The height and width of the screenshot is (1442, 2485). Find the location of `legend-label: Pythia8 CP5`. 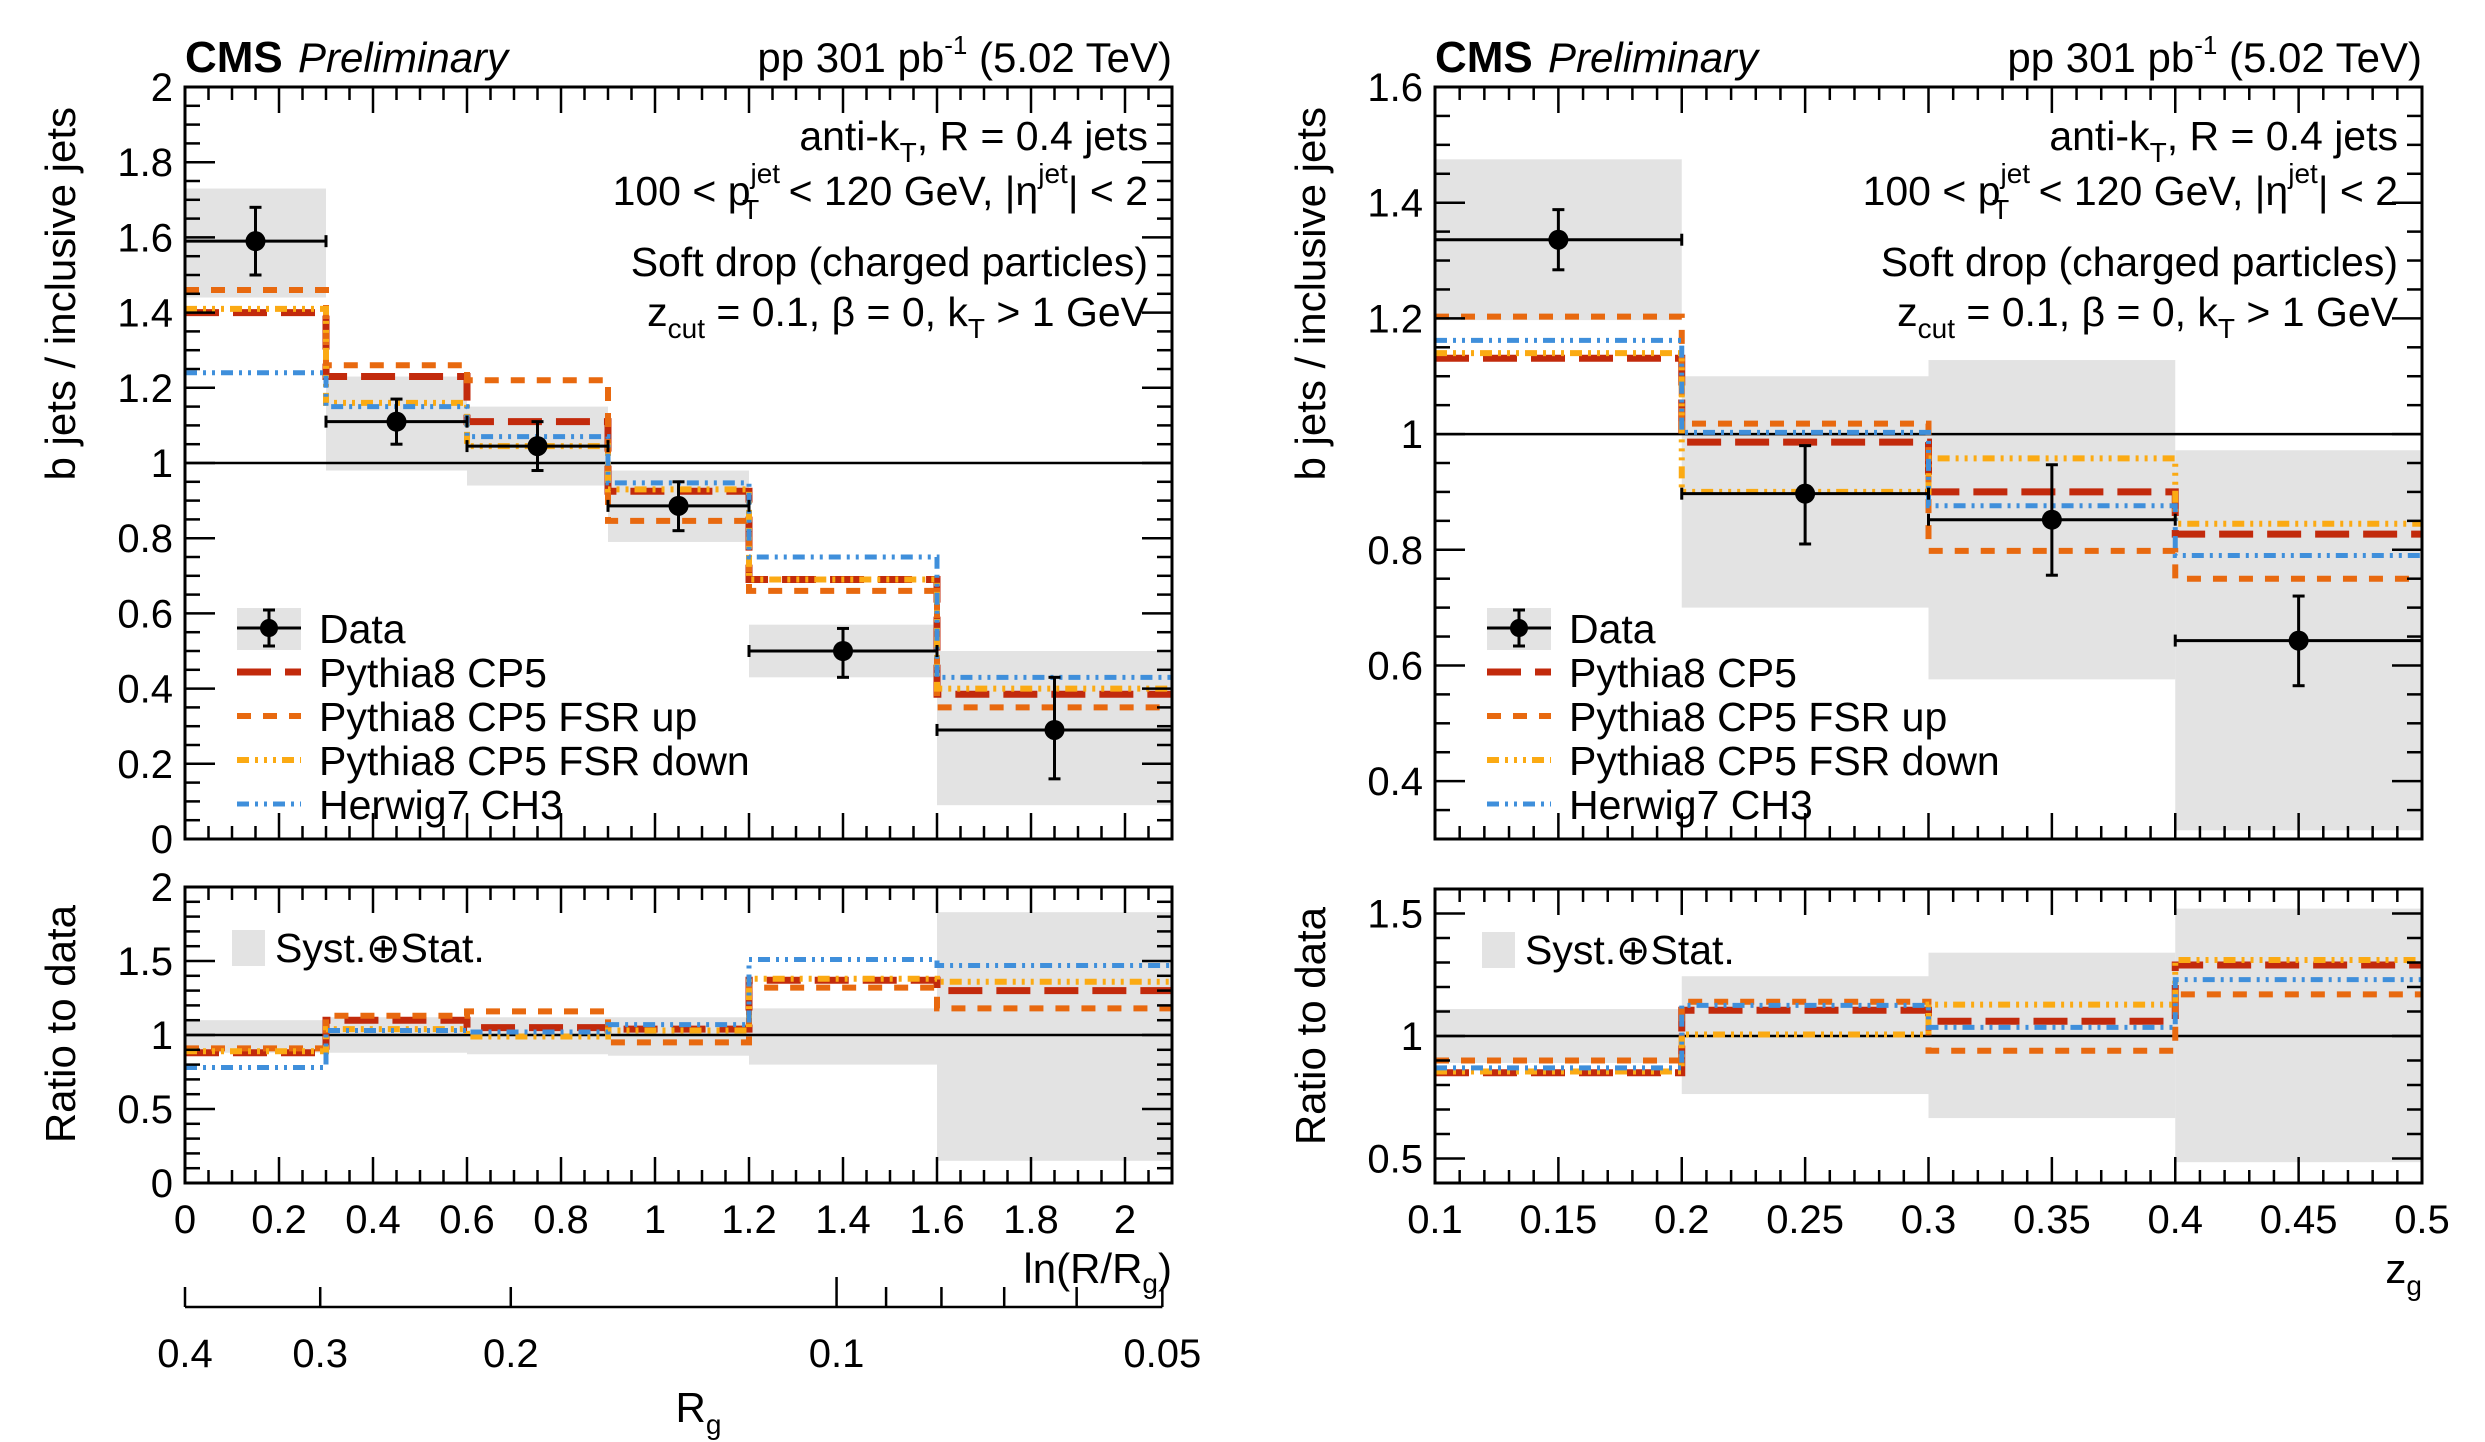

legend-label: Pythia8 CP5 is located at coordinates (433, 673).